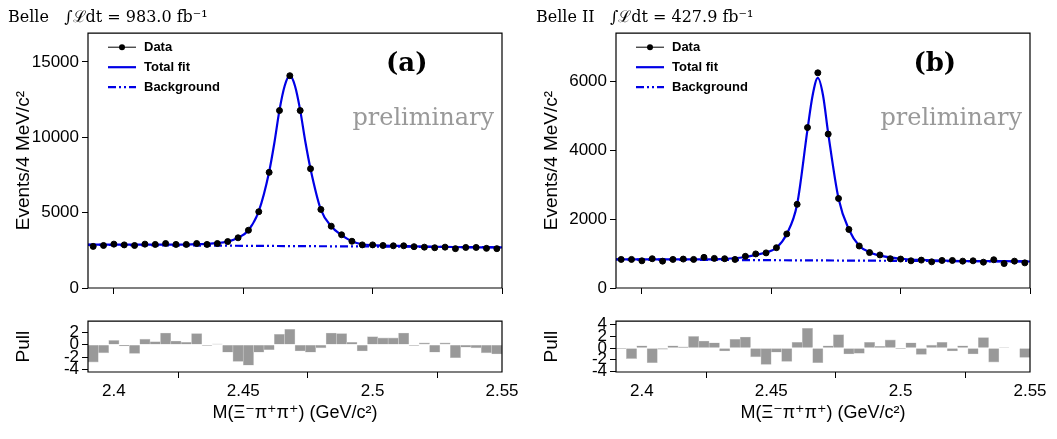 The height and width of the screenshot is (439, 1057). I want to click on y-tick-label: 5000, so click(60, 212).